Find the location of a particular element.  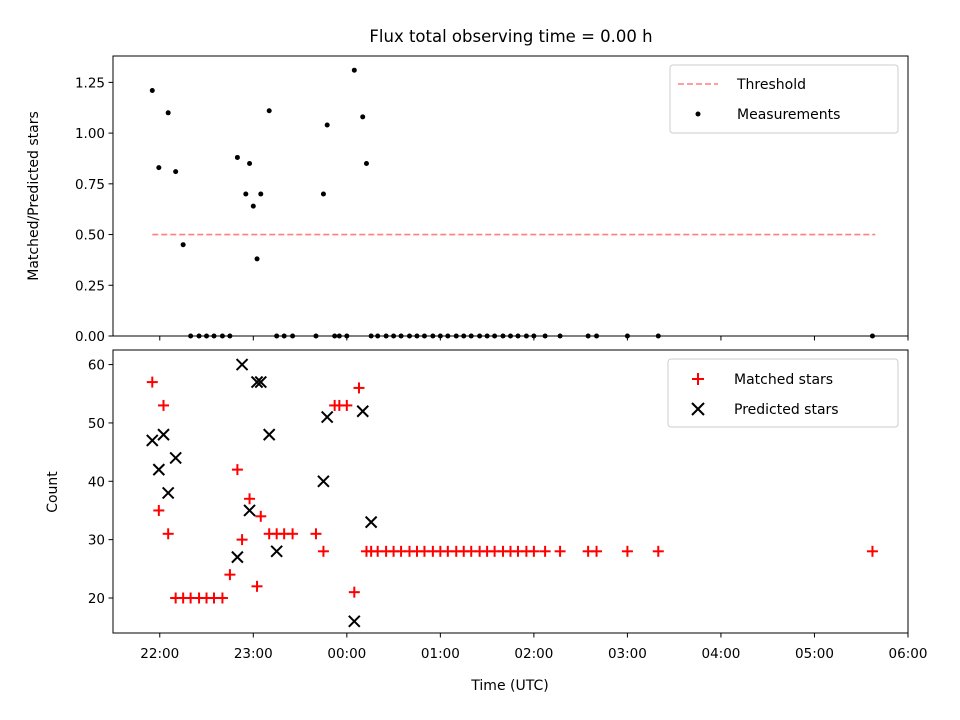

count-legend: Matched stars Predicted stars is located at coordinates (783, 393).